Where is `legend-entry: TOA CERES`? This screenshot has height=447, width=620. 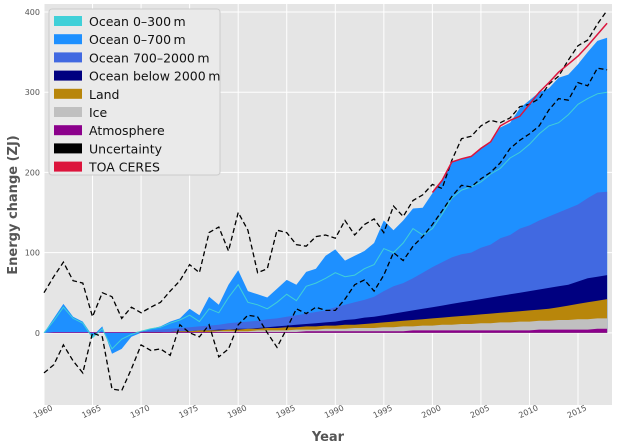 legend-entry: TOA CERES is located at coordinates (124, 167).